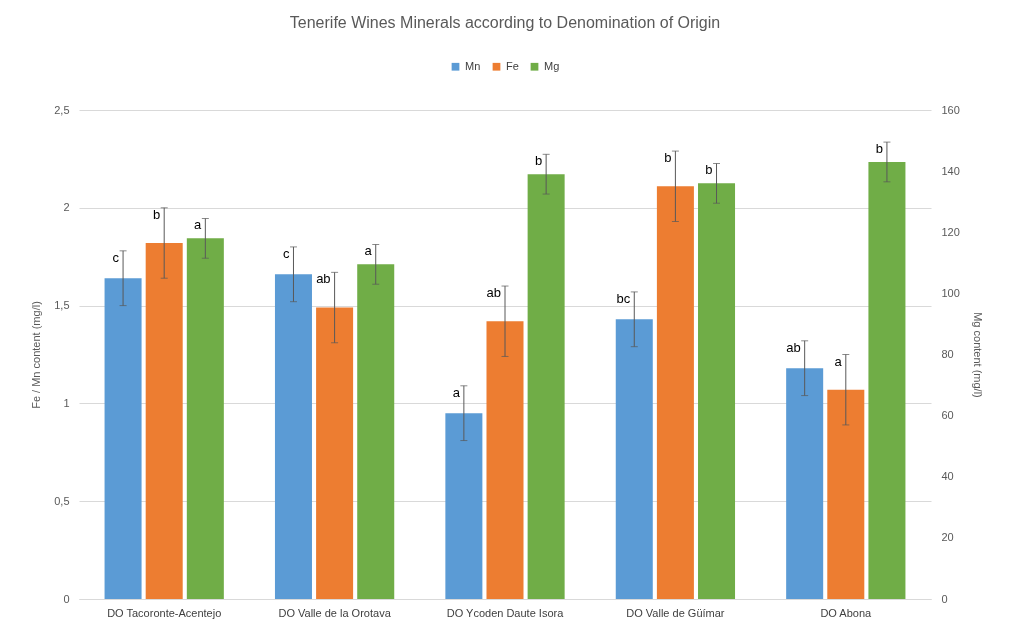 The image size is (1013, 630). I want to click on legend-label: Mn, so click(473, 65).